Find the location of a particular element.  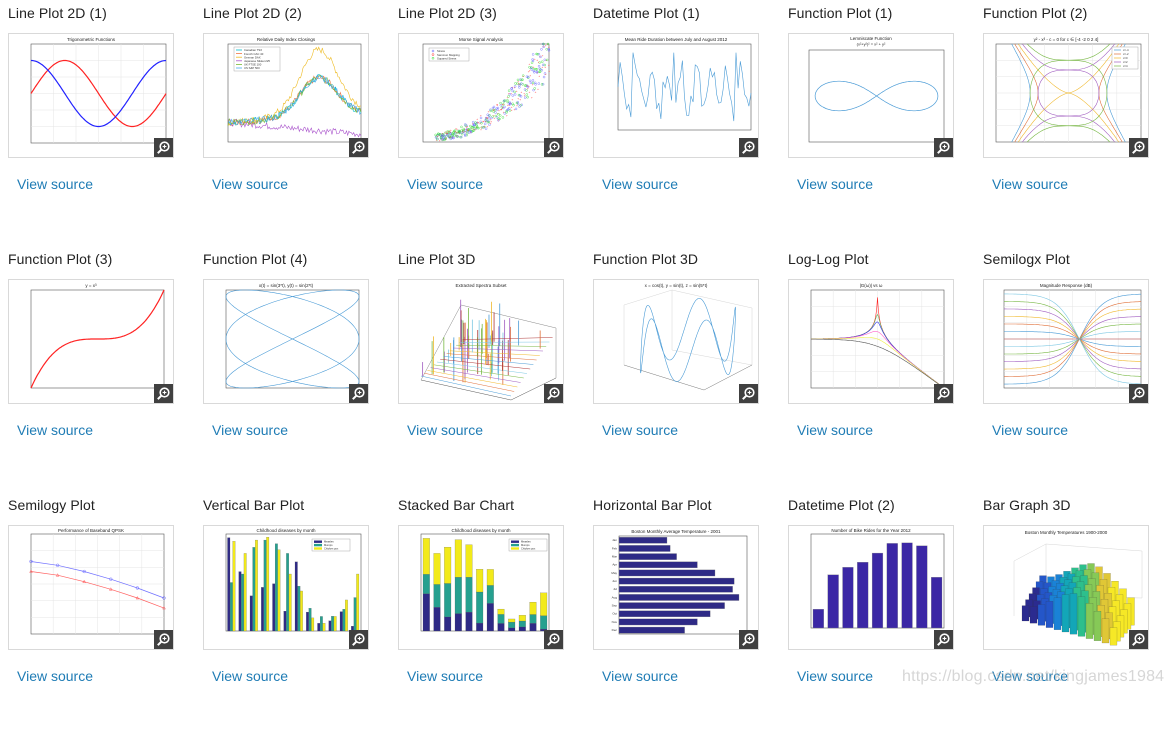

gallery-item-title: Line Plot 3D is located at coordinates (436, 259).